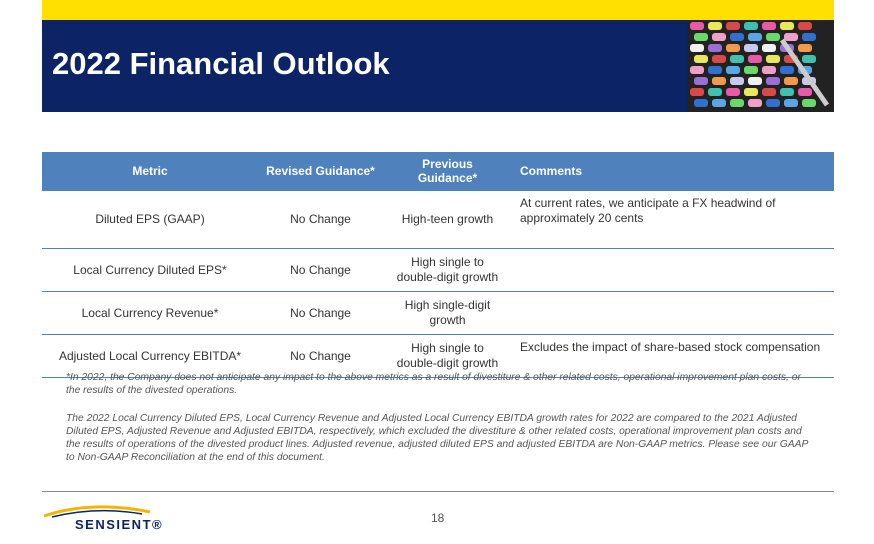 The height and width of the screenshot is (544, 874). I want to click on table-cell: Local Currency Revenue*, so click(150, 313).